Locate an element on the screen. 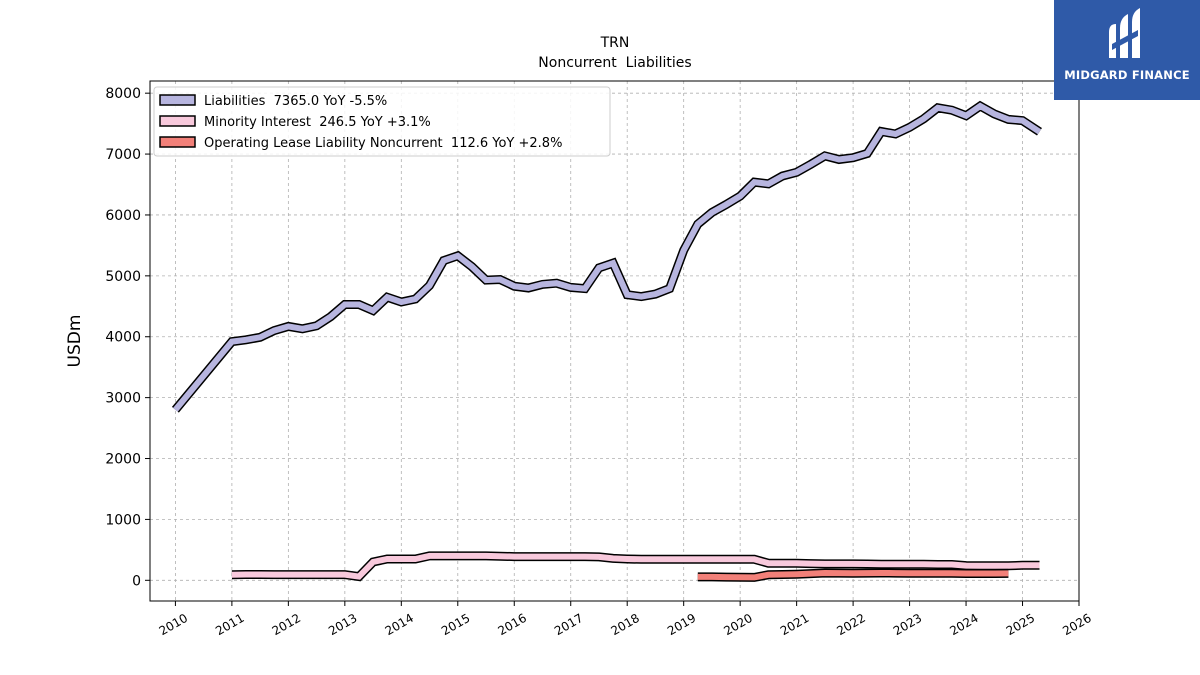  series-line-minority-interest is located at coordinates (635, 566).